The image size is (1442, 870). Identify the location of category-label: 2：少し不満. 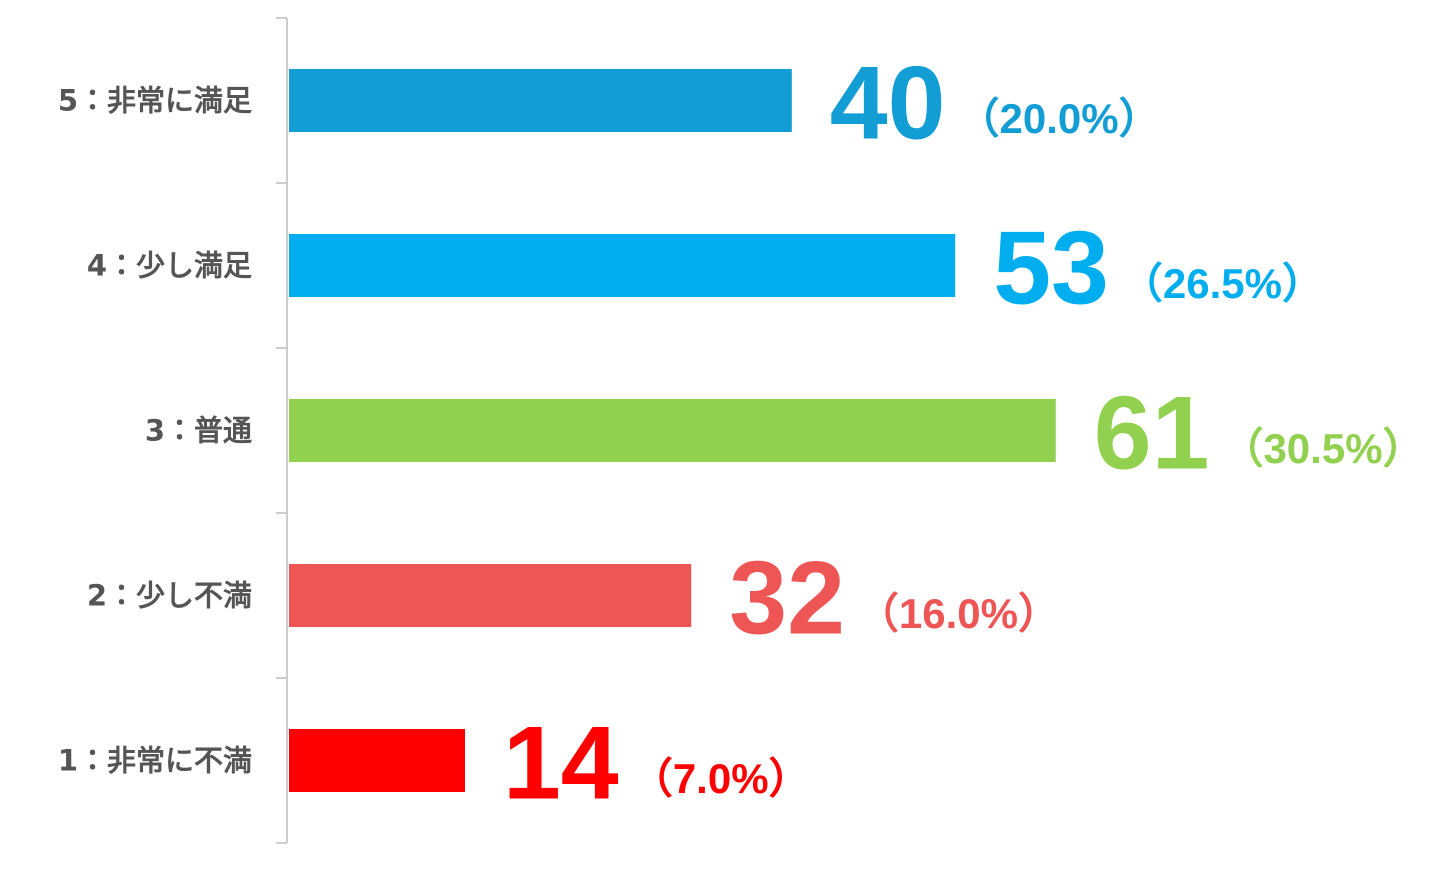
(169, 596).